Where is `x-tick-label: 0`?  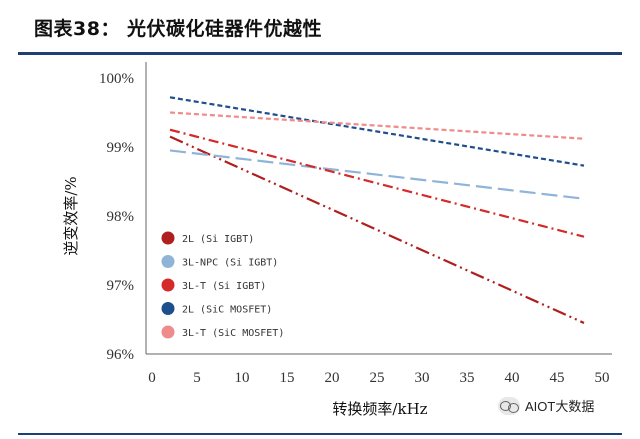
x-tick-label: 0 is located at coordinates (152, 378).